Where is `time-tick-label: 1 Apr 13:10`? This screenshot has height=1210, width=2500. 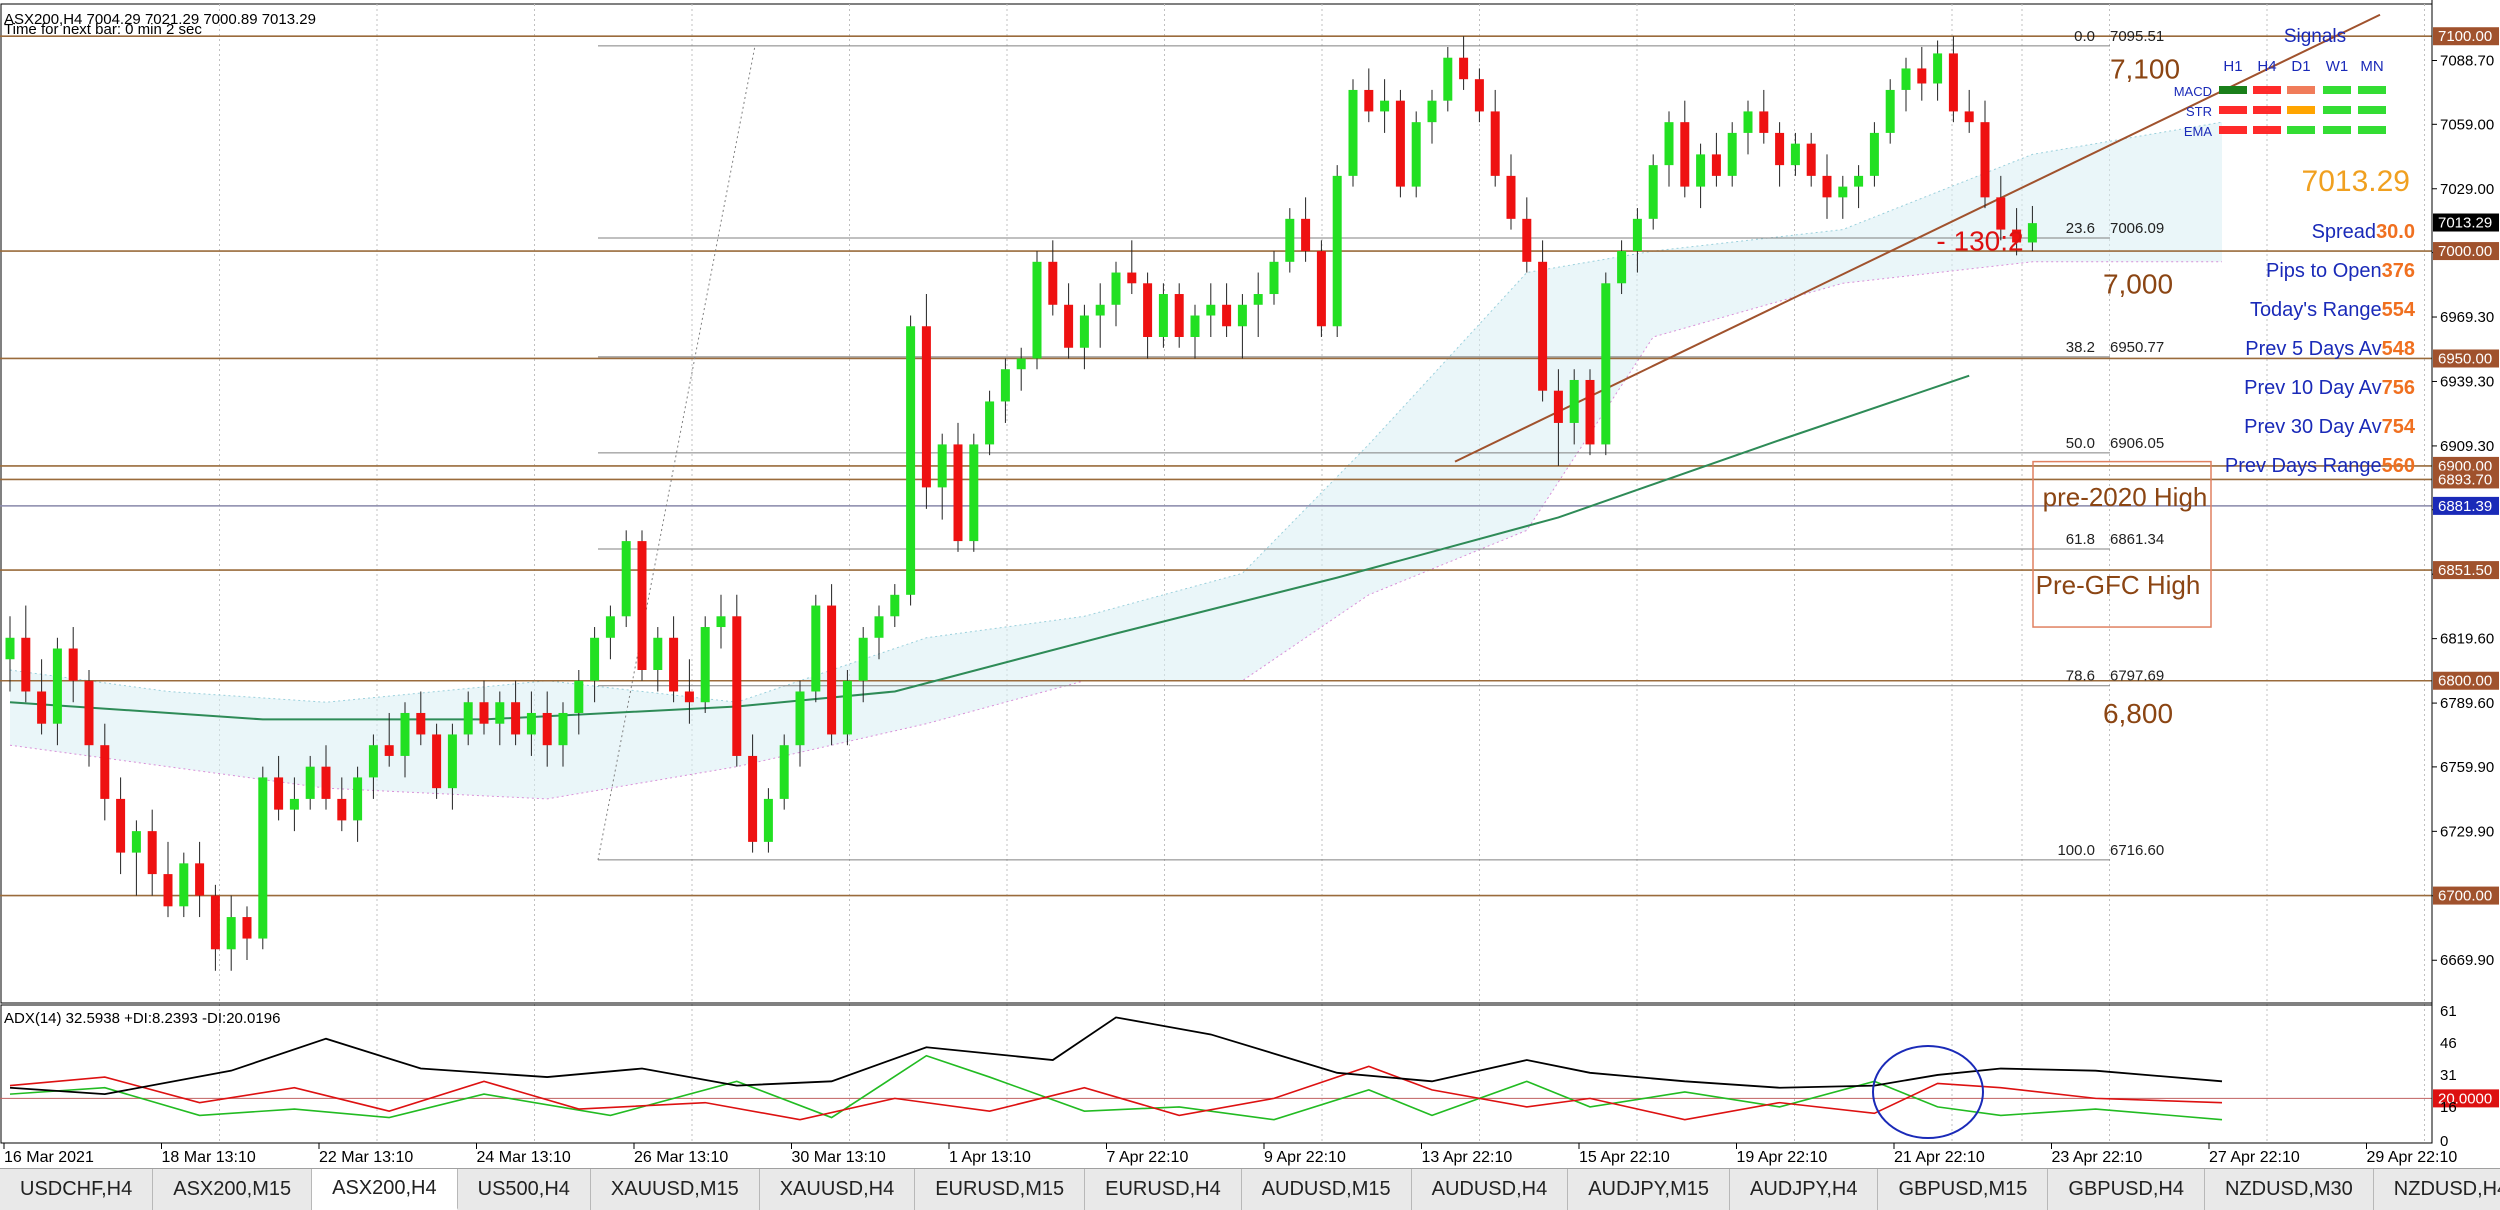 time-tick-label: 1 Apr 13:10 is located at coordinates (990, 1157).